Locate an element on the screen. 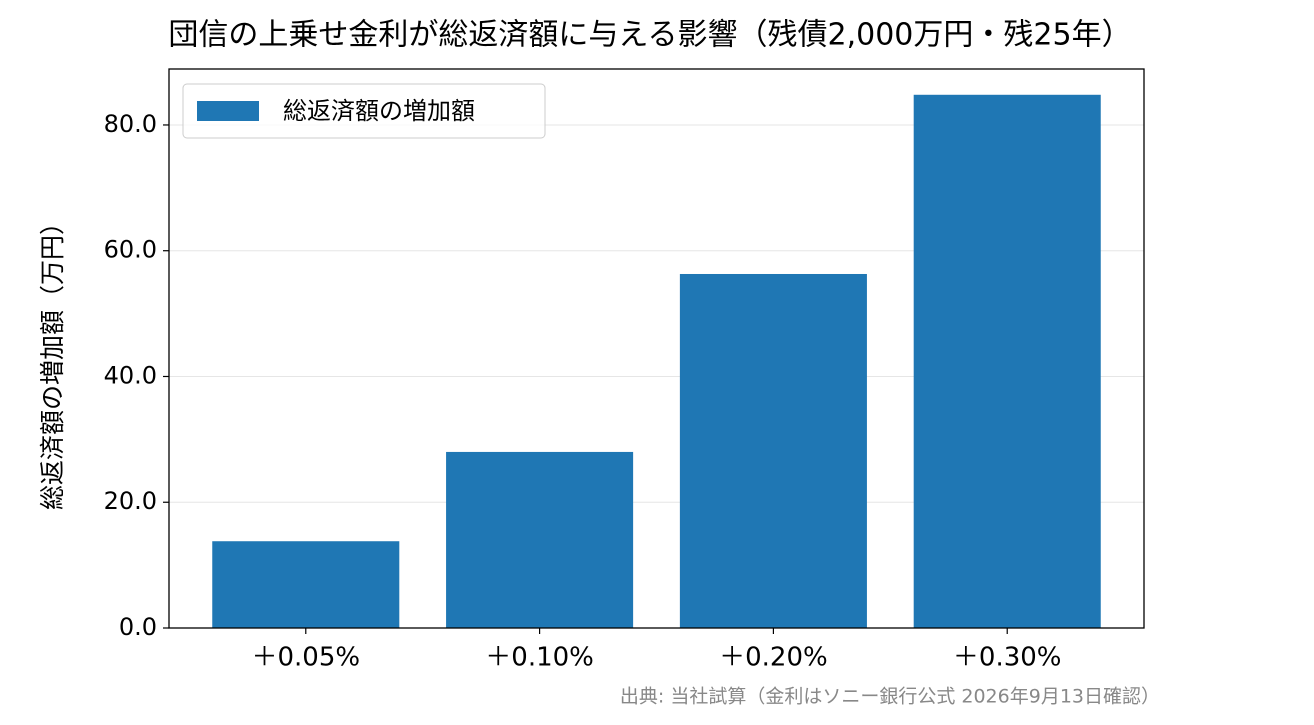 This screenshot has width=1314, height=725. y-tick-label: 60.0 is located at coordinates (130, 250).